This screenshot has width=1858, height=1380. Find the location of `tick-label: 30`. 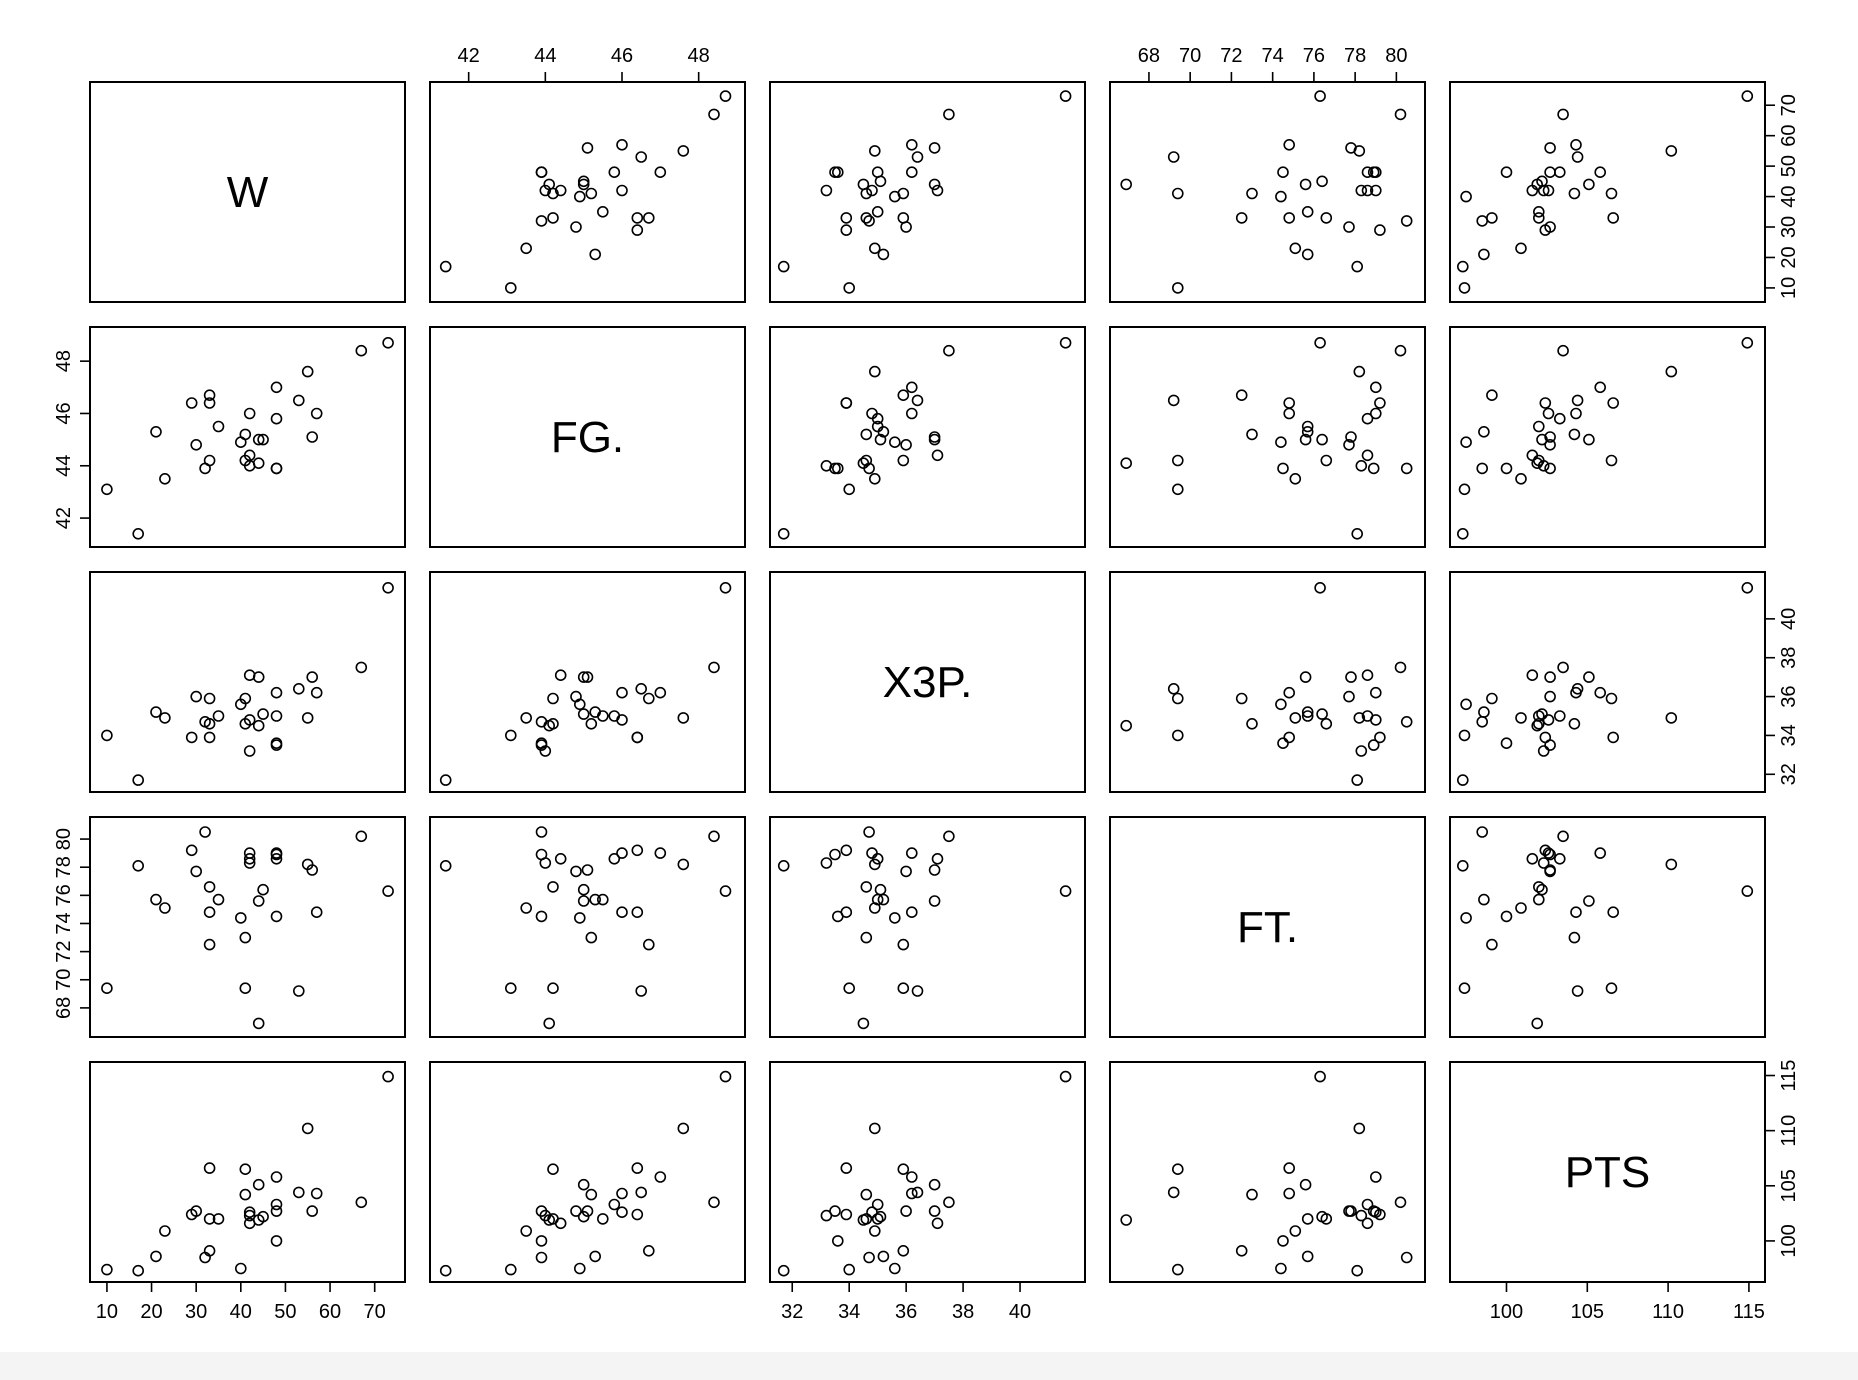

tick-label: 30 is located at coordinates (1789, 227).